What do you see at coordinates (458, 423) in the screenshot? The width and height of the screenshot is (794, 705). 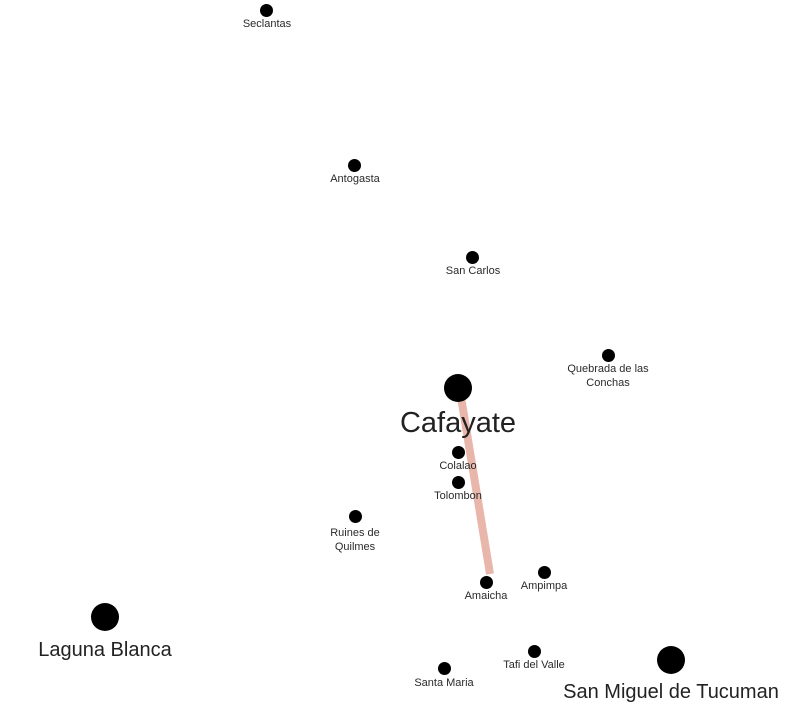 I see `place-label: Cafayate` at bounding box center [458, 423].